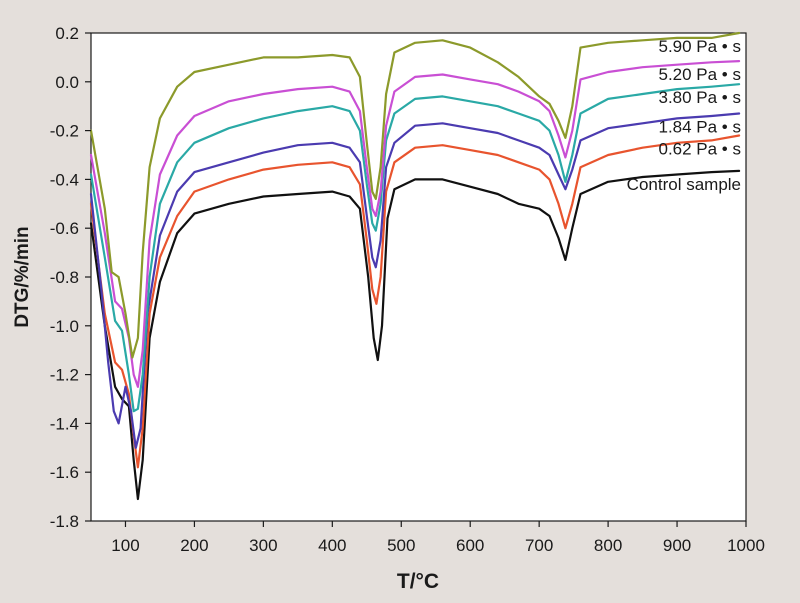 This screenshot has width=800, height=603. I want to click on x-tick-label: 800, so click(608, 545).